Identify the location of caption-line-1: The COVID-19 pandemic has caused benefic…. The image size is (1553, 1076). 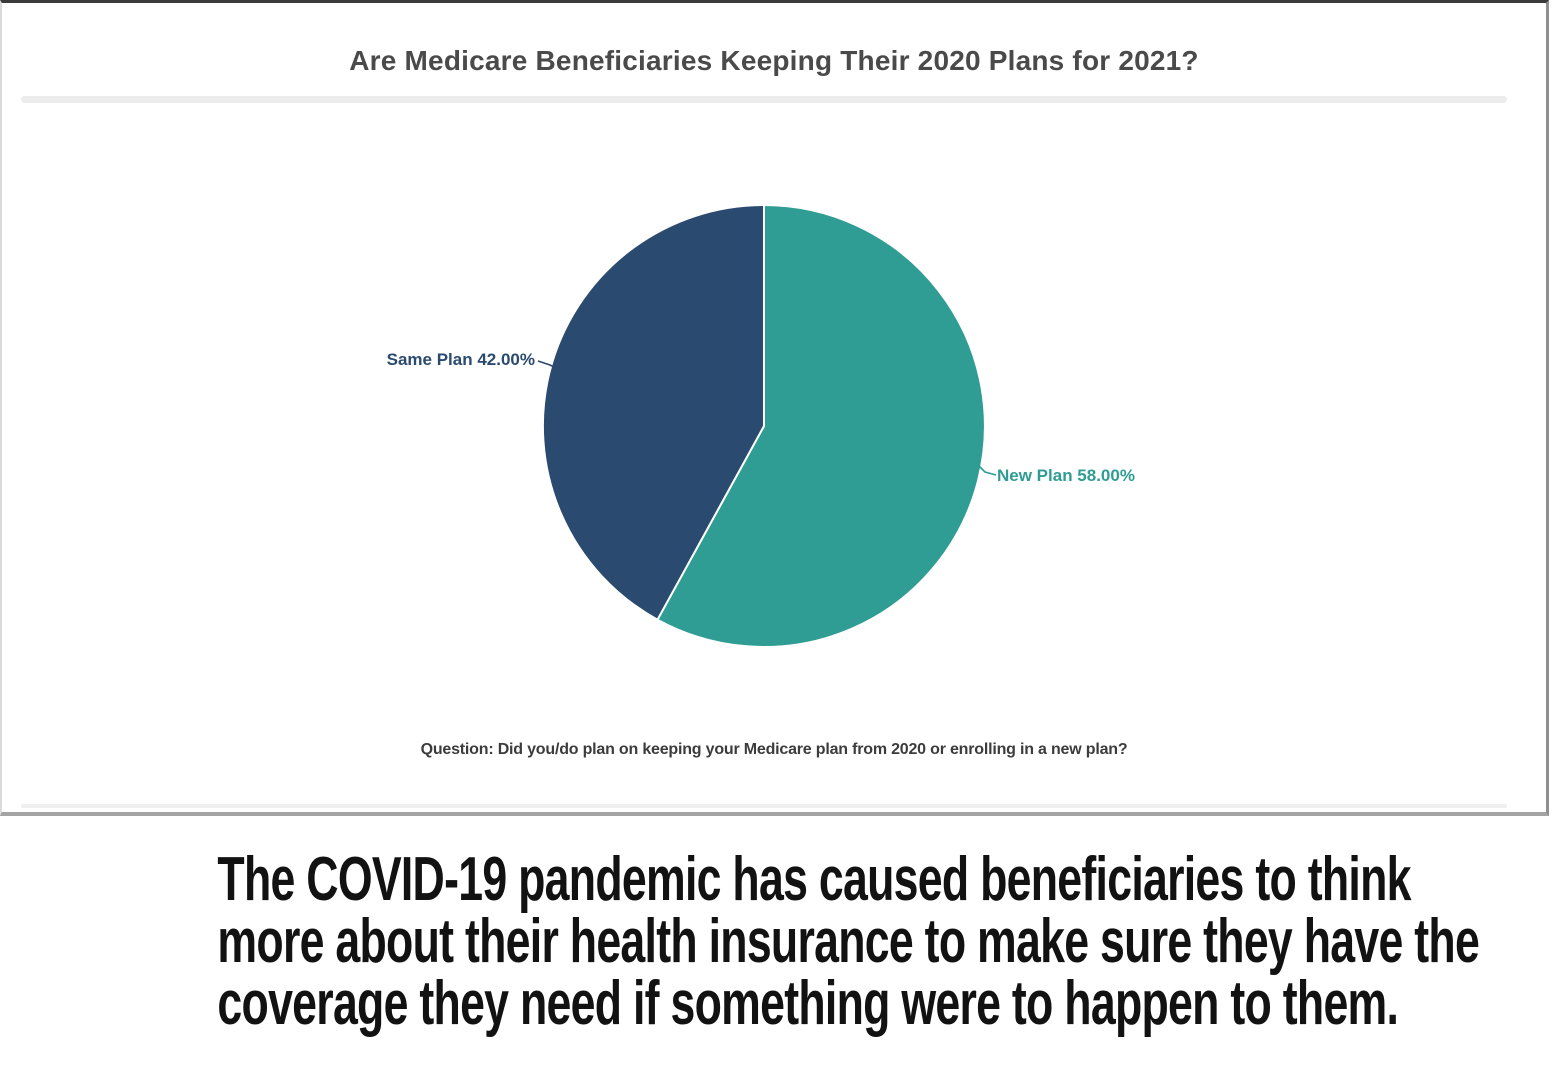
(814, 879).